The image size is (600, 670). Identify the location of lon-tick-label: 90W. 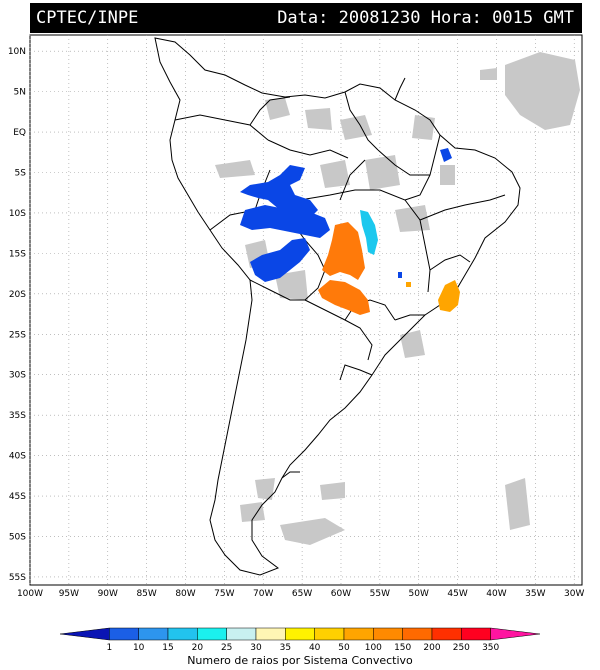
(108, 594).